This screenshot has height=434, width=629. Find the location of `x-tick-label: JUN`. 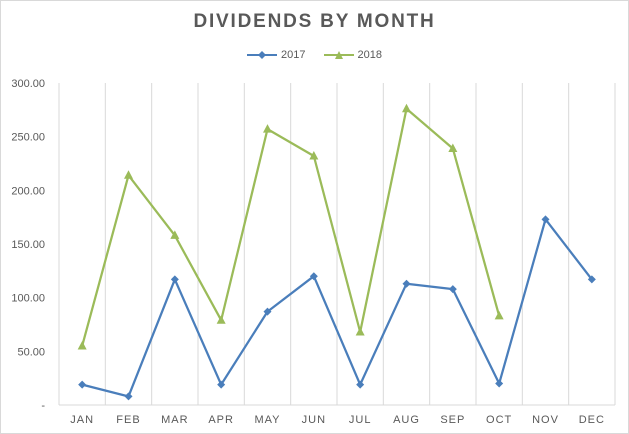

x-tick-label: JUN is located at coordinates (314, 420).